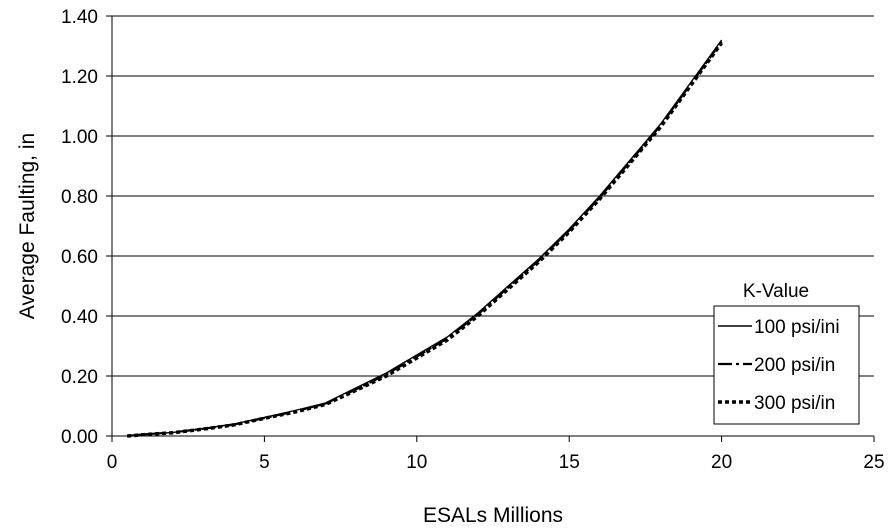 Image resolution: width=893 pixels, height=529 pixels. I want to click on y-tick-label: 1.00, so click(79, 137).